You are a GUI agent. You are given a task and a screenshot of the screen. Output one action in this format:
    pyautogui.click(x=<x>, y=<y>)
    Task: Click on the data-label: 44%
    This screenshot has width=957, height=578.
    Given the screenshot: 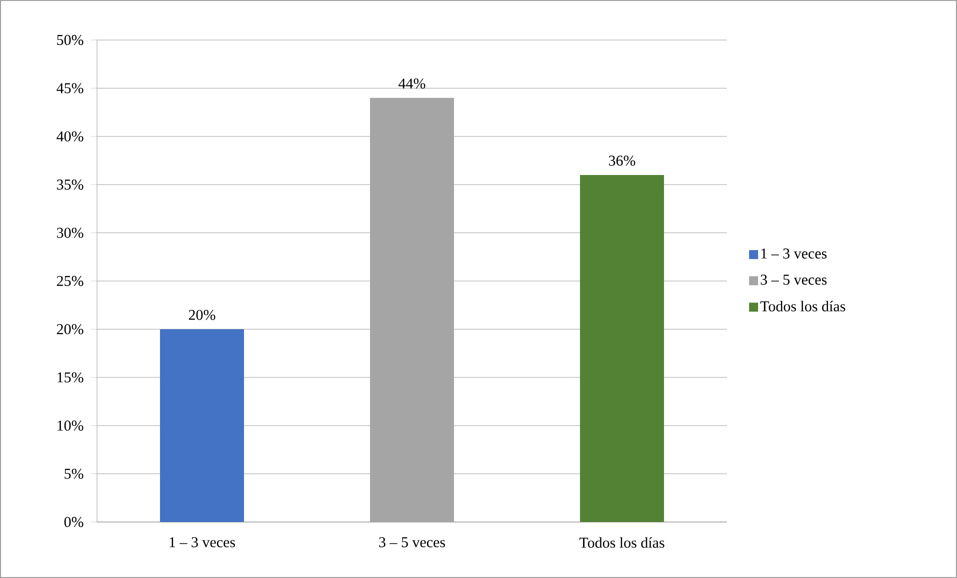 What is the action you would take?
    pyautogui.click(x=412, y=83)
    